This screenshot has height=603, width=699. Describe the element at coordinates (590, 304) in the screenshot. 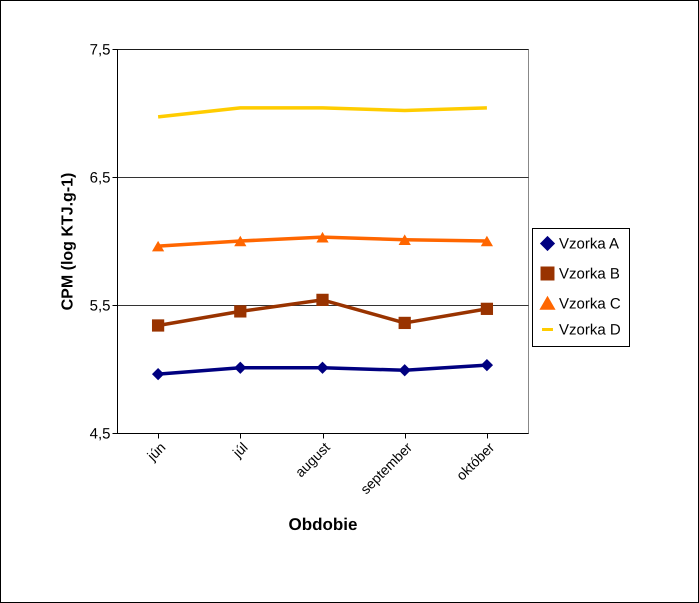

I see `legend-label: Vzorka C` at that location.